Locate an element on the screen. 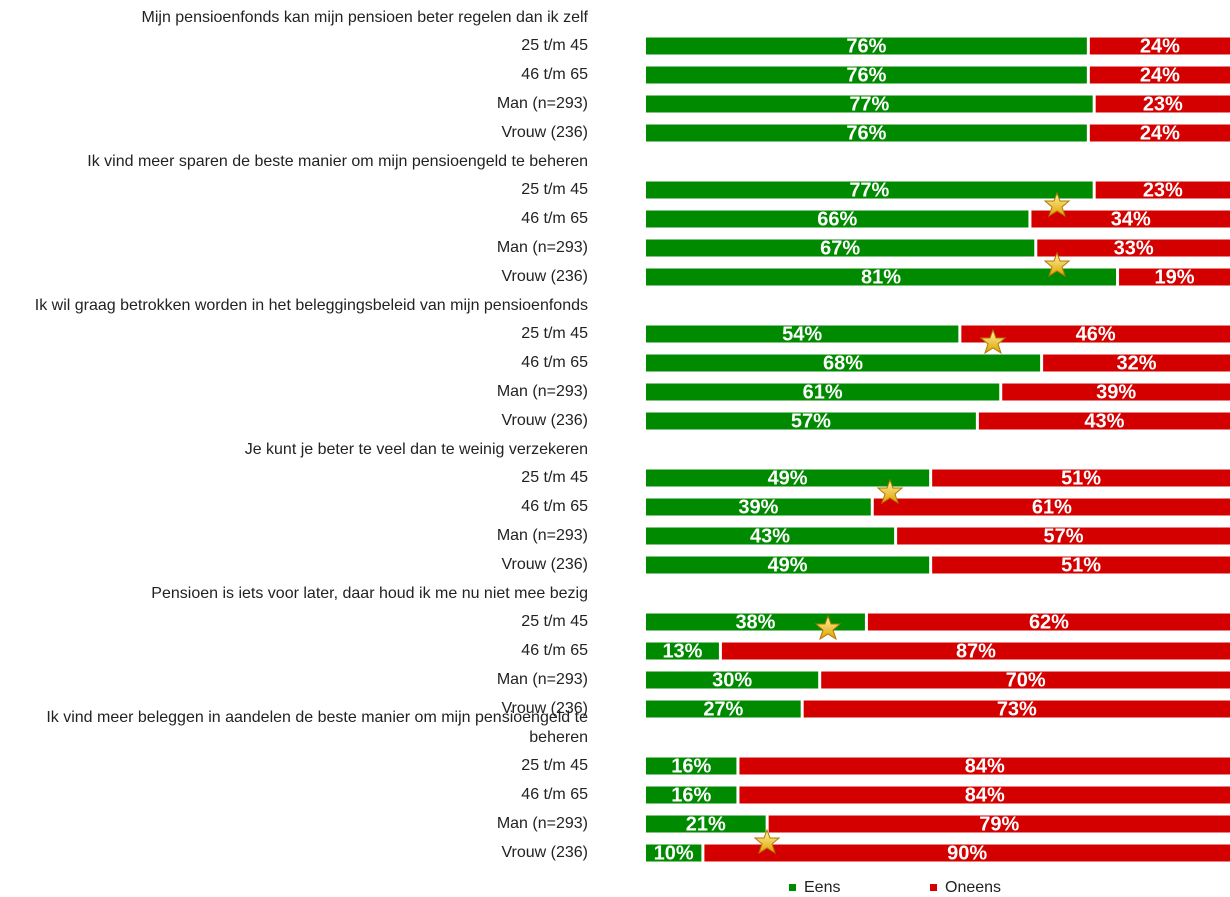 Image resolution: width=1230 pixels, height=897 pixels. value-label: 84% is located at coordinates (985, 766).